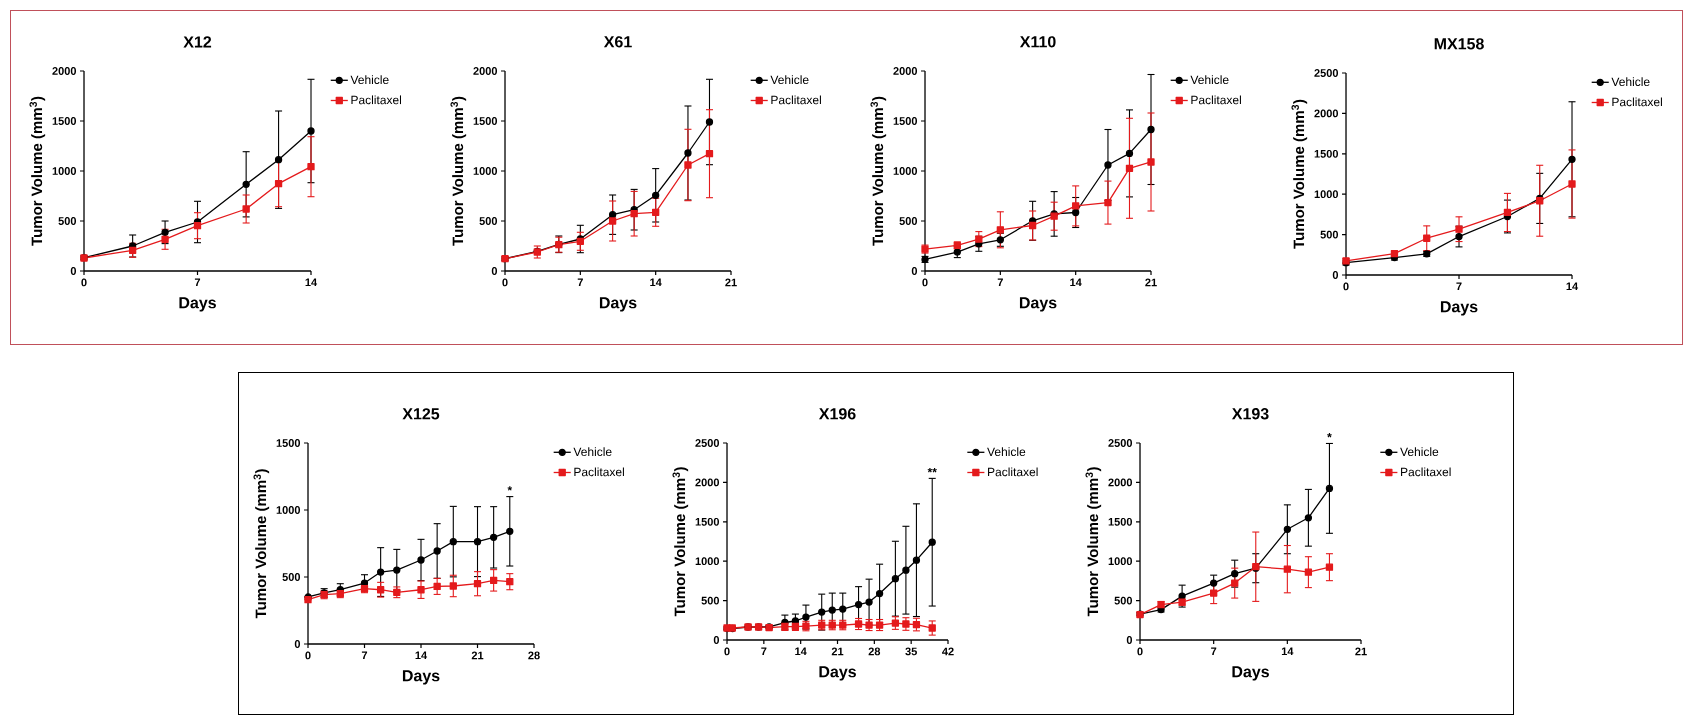 This screenshot has width=1684, height=716. Describe the element at coordinates (197, 42) in the screenshot. I see `chart-title: X12` at that location.